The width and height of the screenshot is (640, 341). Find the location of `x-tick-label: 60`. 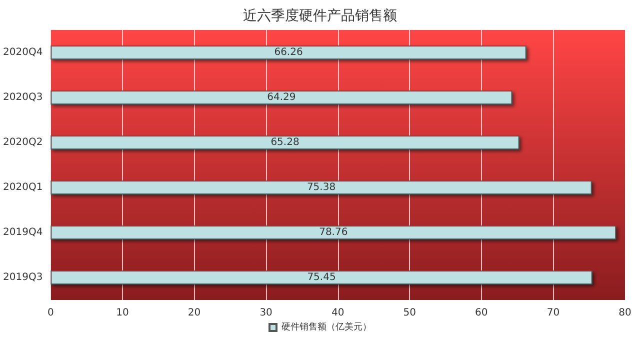

x-tick-label: 60 is located at coordinates (481, 313).